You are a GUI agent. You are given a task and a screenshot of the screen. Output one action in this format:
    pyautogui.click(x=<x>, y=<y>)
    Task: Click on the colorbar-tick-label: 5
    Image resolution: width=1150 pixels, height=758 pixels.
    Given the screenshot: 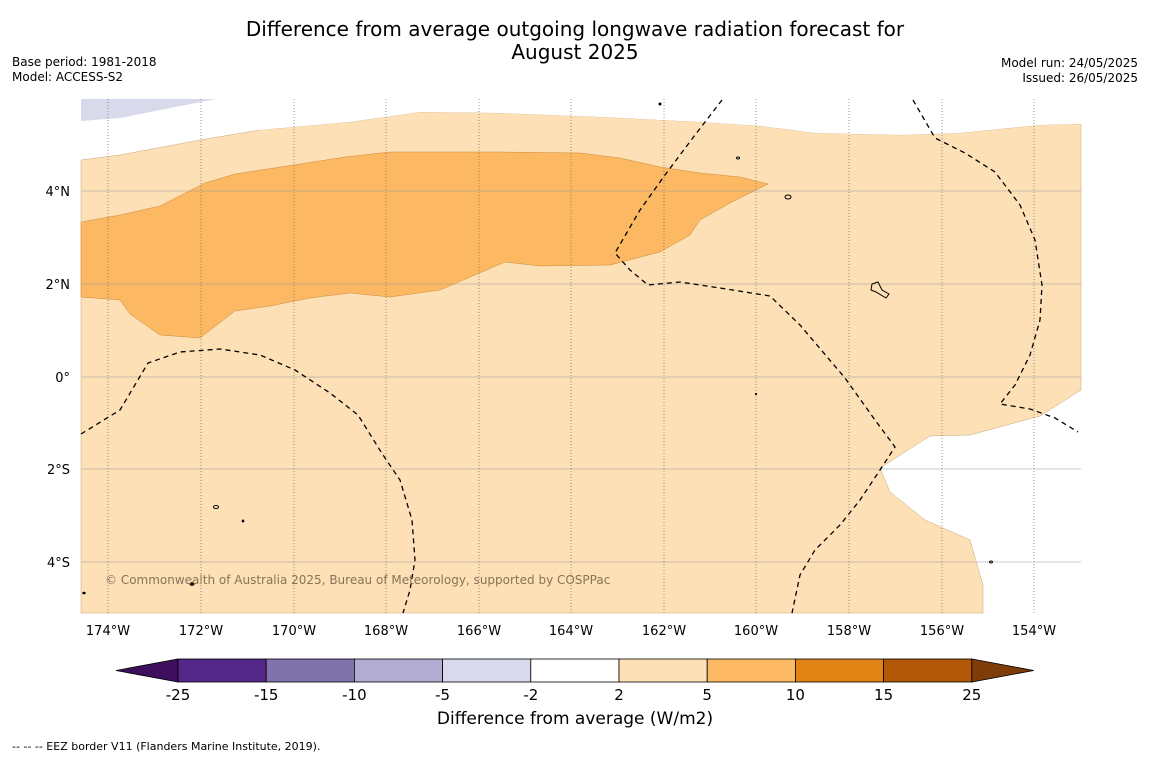 What is the action you would take?
    pyautogui.click(x=707, y=695)
    